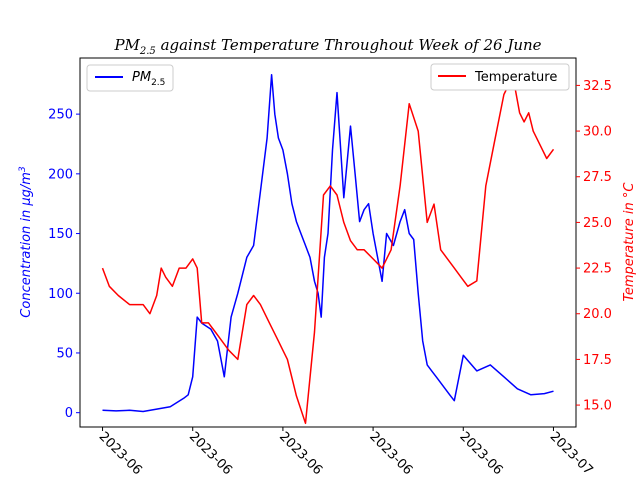 The width and height of the screenshot is (640, 480). I want to click on legend-temperature-box, so click(500, 77).